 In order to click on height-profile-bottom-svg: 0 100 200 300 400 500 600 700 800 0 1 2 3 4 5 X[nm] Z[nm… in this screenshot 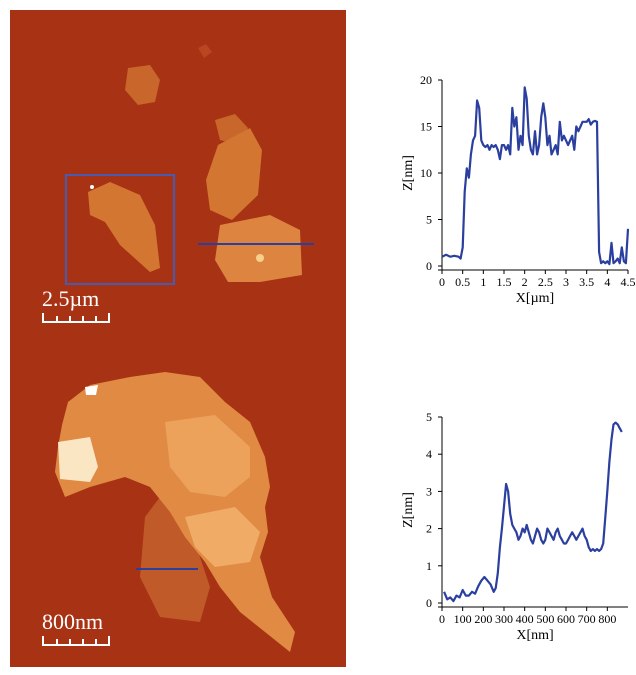, I will do `click(514, 526)`.